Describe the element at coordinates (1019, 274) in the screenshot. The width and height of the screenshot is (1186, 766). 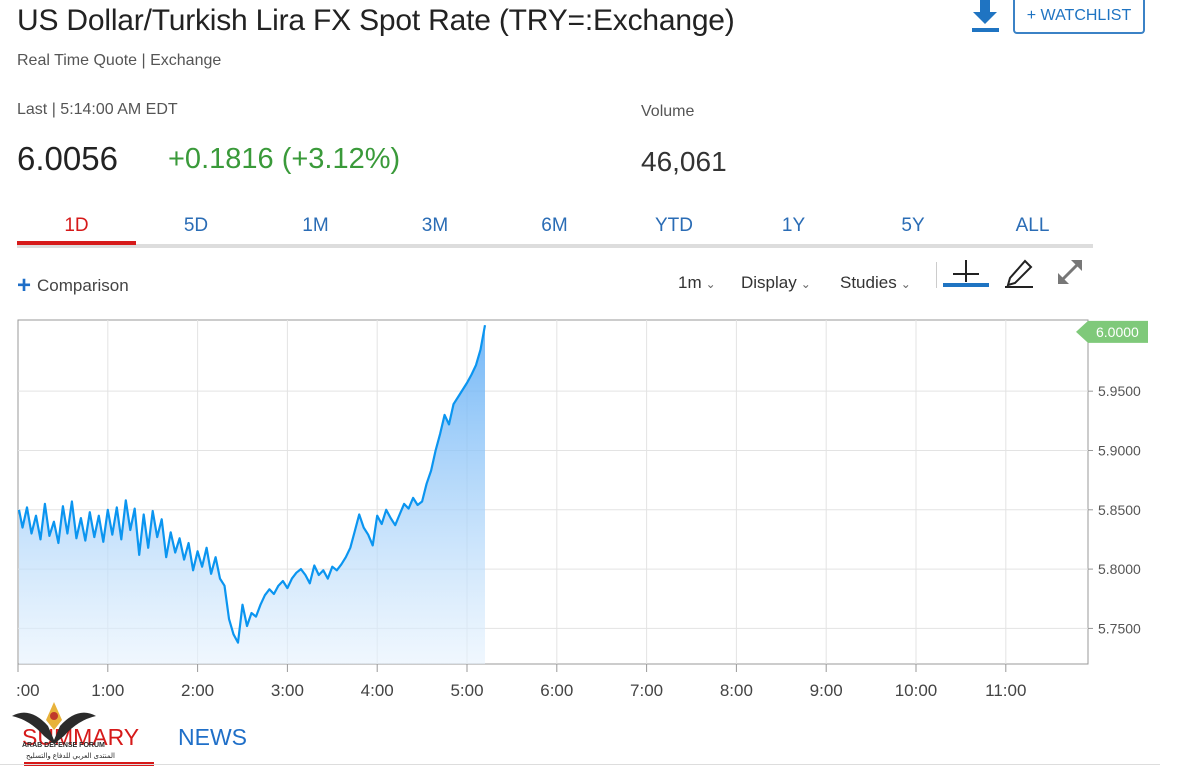
I see `pencil-icon` at that location.